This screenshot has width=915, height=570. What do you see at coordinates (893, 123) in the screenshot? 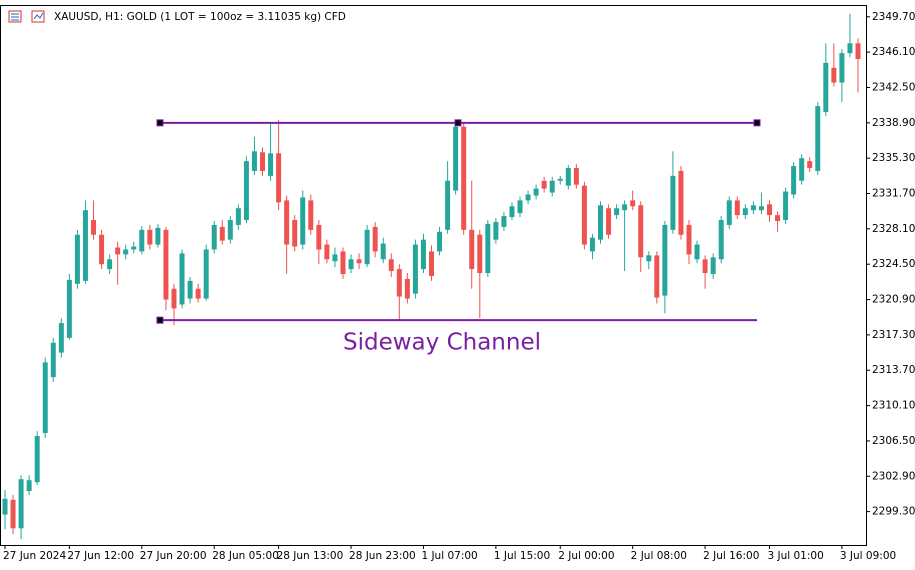
I see `y-tick-label: 2338.90` at bounding box center [893, 123].